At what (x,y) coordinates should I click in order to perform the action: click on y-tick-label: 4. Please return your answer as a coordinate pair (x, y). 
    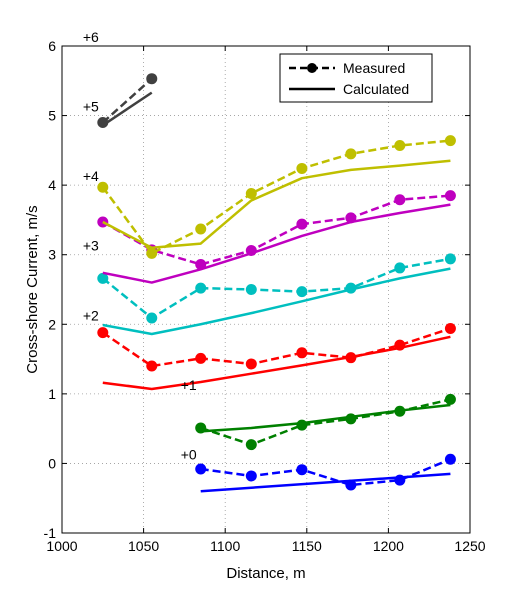
    Looking at the image, I should click on (52, 185).